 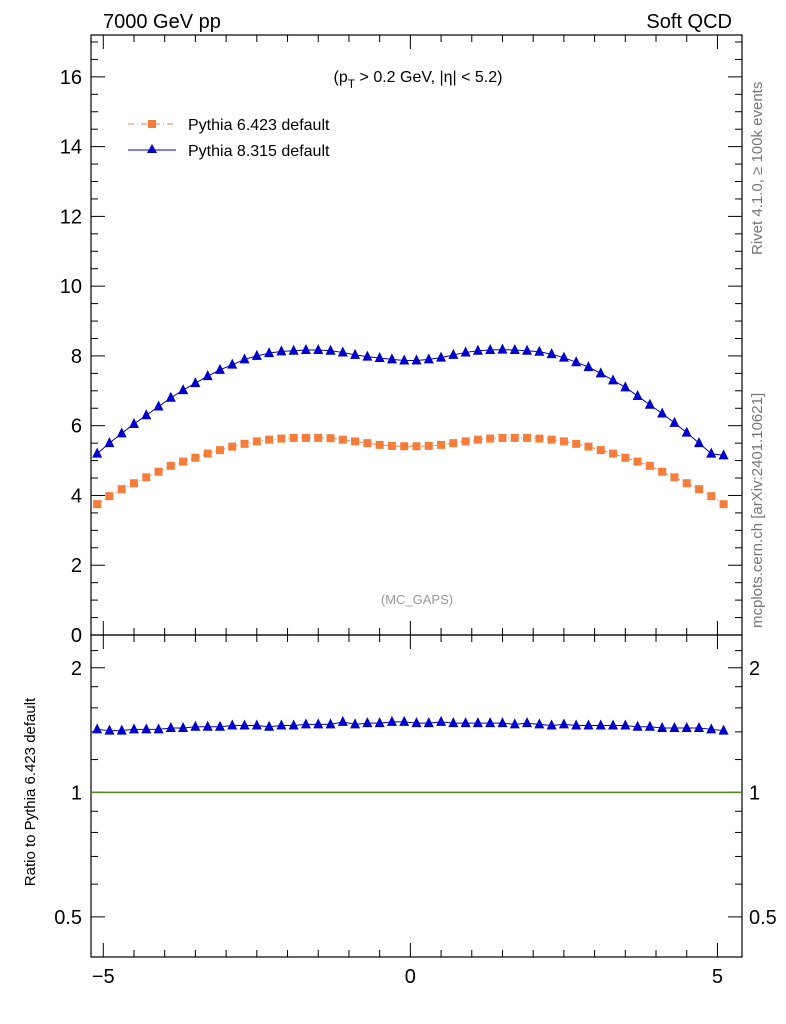 I want to click on x-tick-label: 0, so click(x=410, y=977).